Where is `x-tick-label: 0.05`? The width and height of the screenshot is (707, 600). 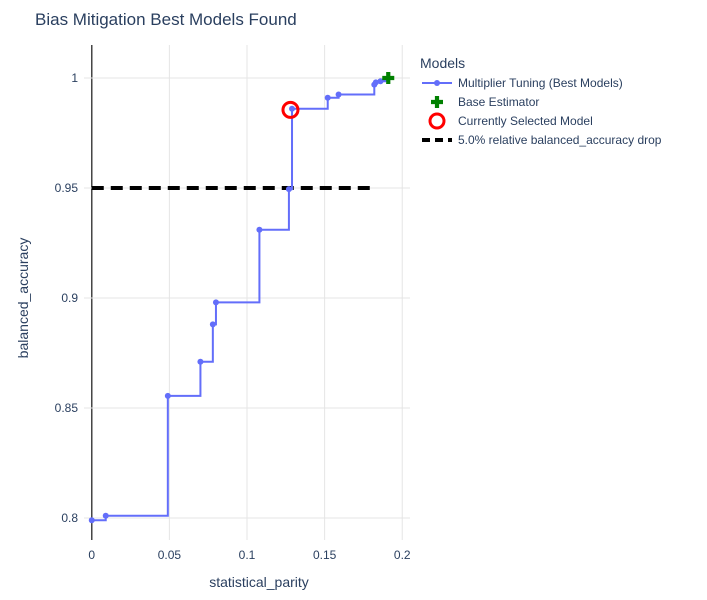
x-tick-label: 0.05 is located at coordinates (170, 555).